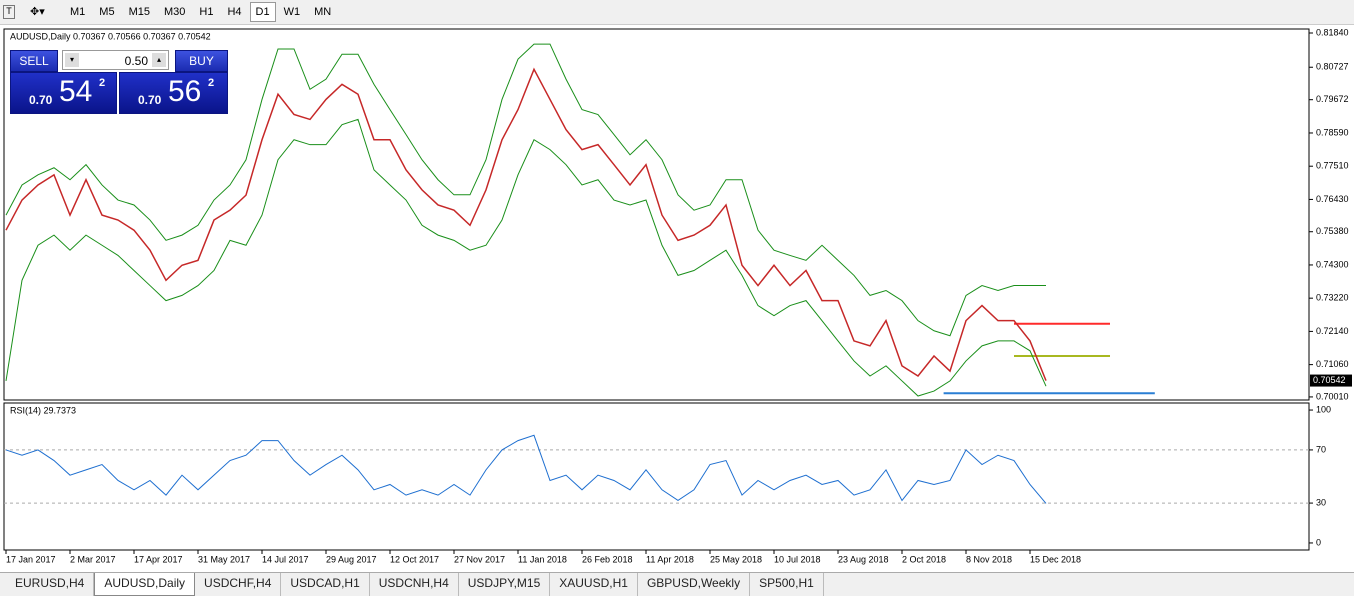 The width and height of the screenshot is (1354, 596). I want to click on timeframe-button: M5, so click(107, 12).